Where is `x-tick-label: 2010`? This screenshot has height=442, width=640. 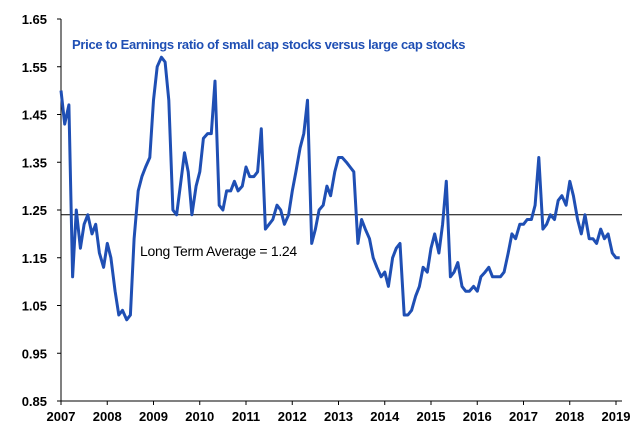
x-tick-label: 2010 is located at coordinates (199, 416).